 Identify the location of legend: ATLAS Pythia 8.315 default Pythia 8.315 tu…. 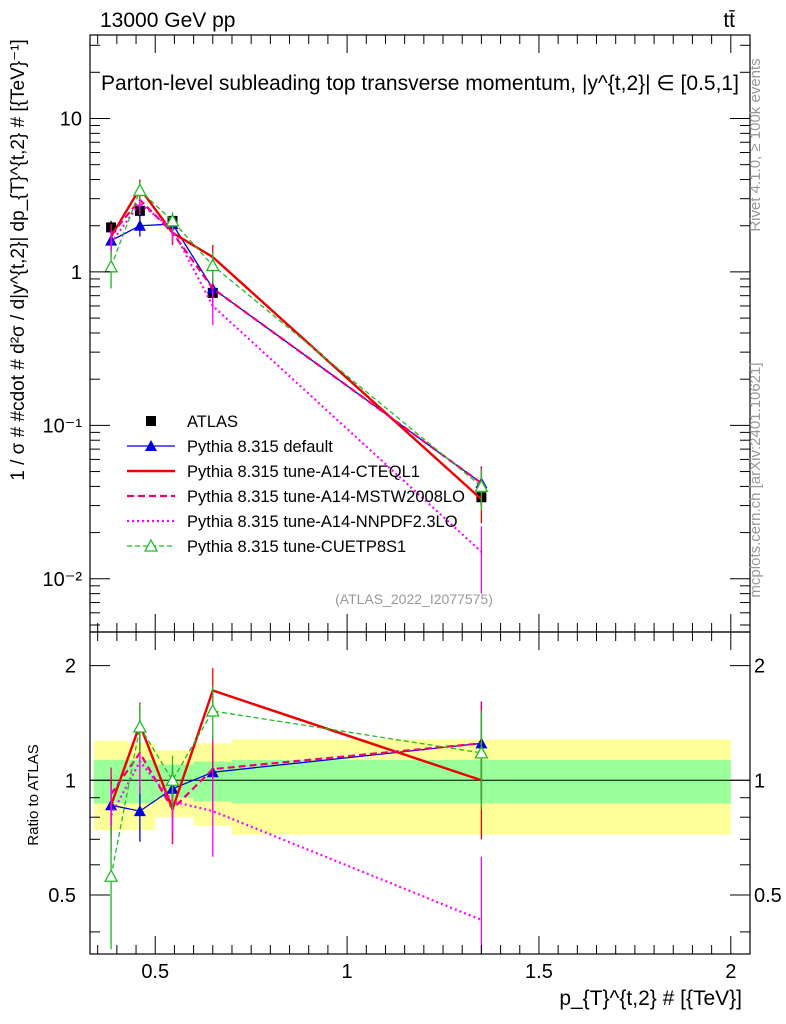
(296, 484).